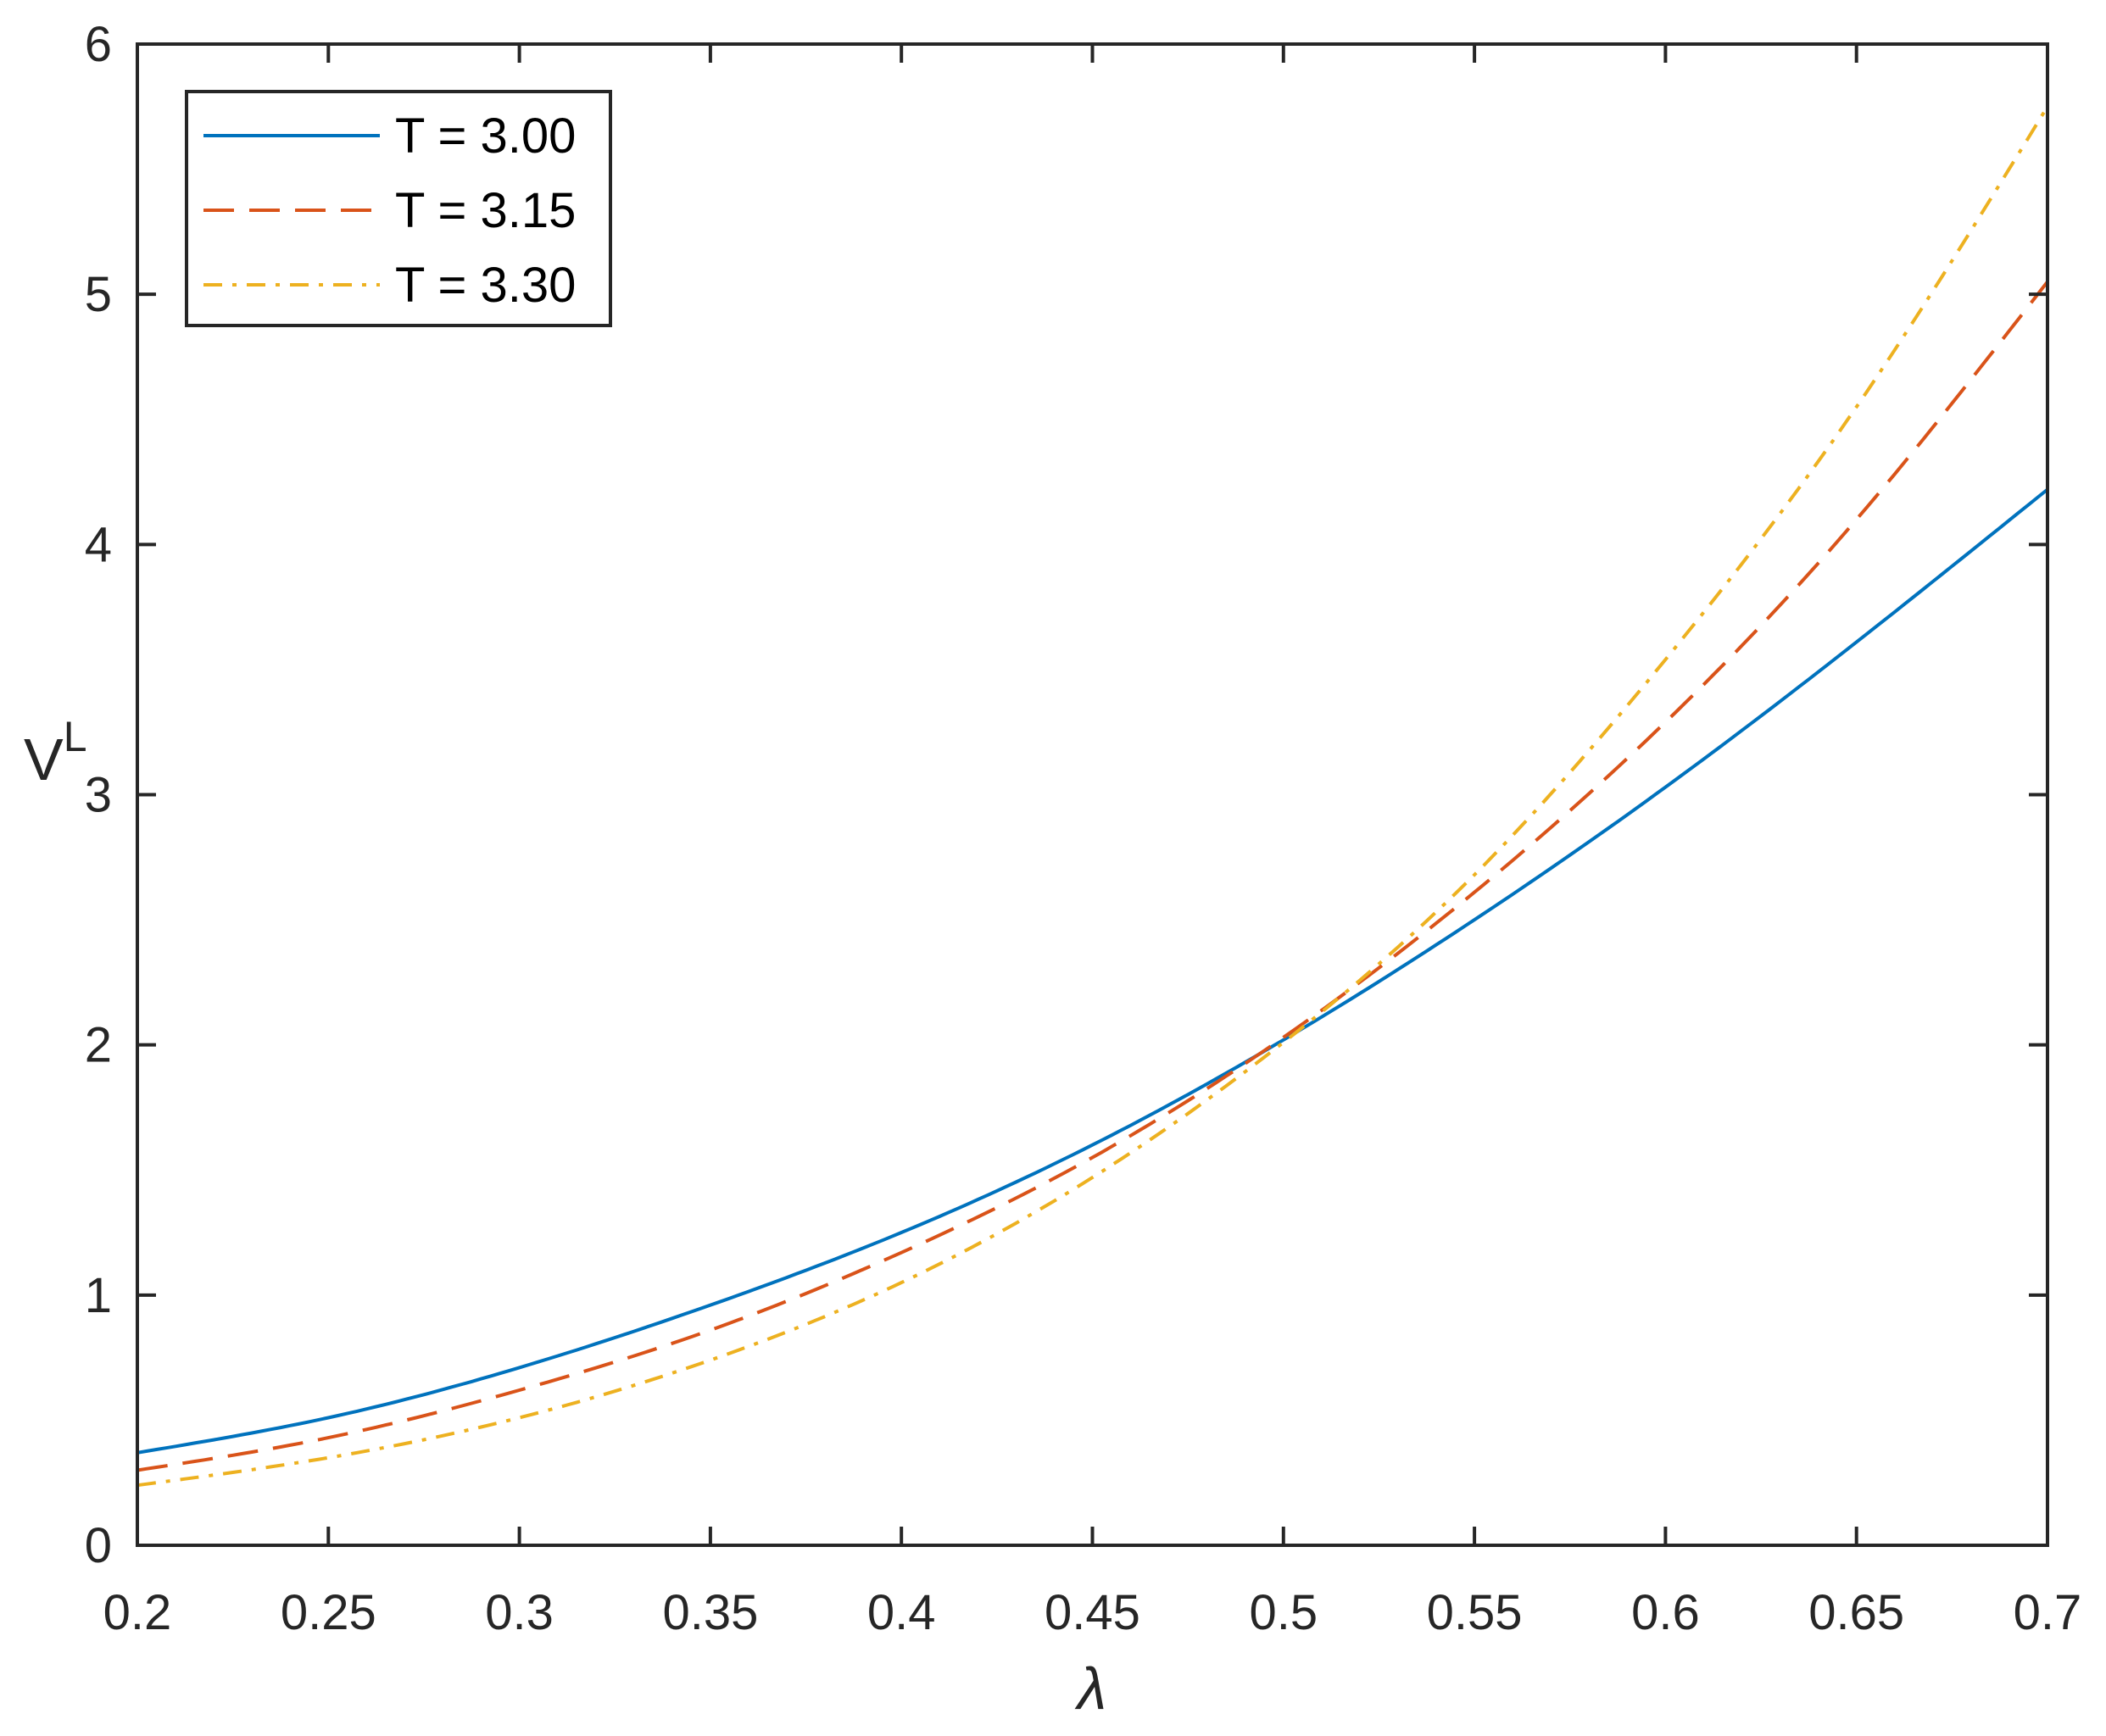  I want to click on x-tick-label: 0.7, so click(2048, 1612).